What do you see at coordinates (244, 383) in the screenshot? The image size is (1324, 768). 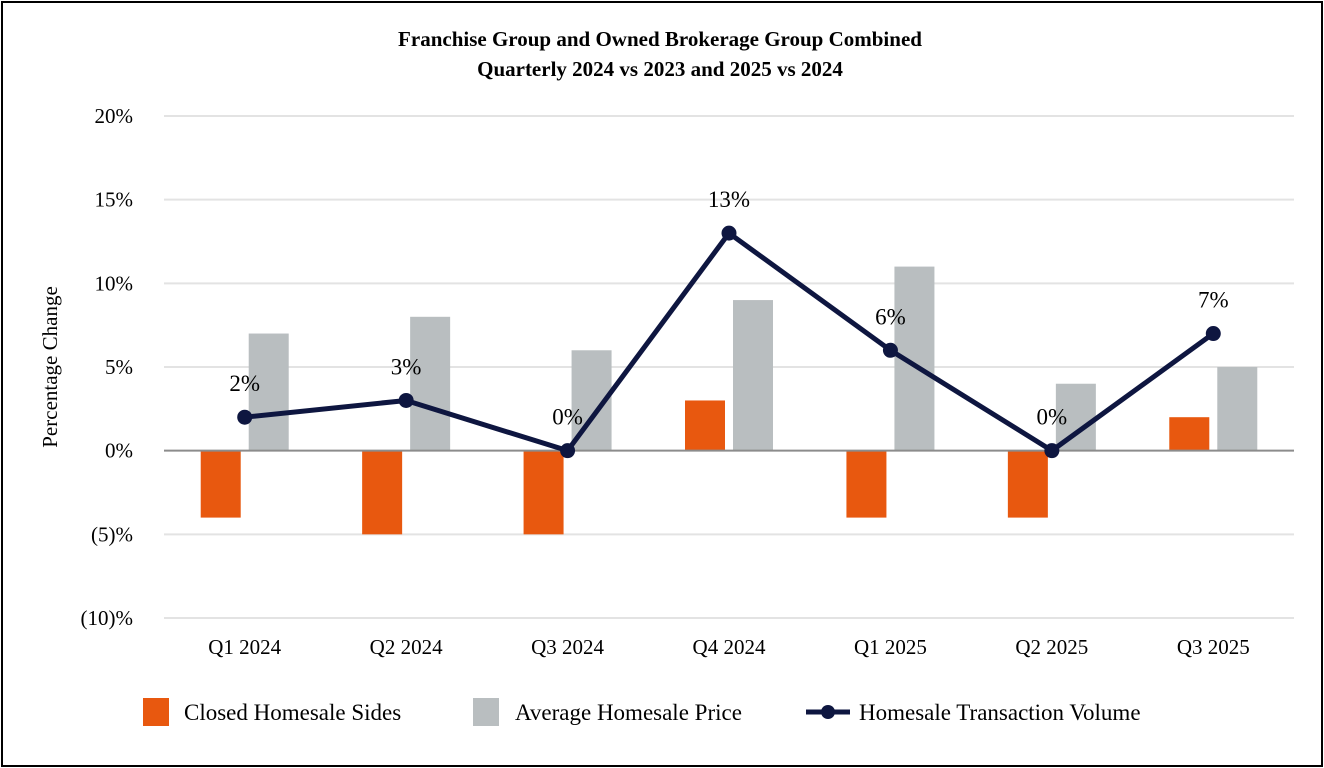 I see `volume-data-label: 2%` at bounding box center [244, 383].